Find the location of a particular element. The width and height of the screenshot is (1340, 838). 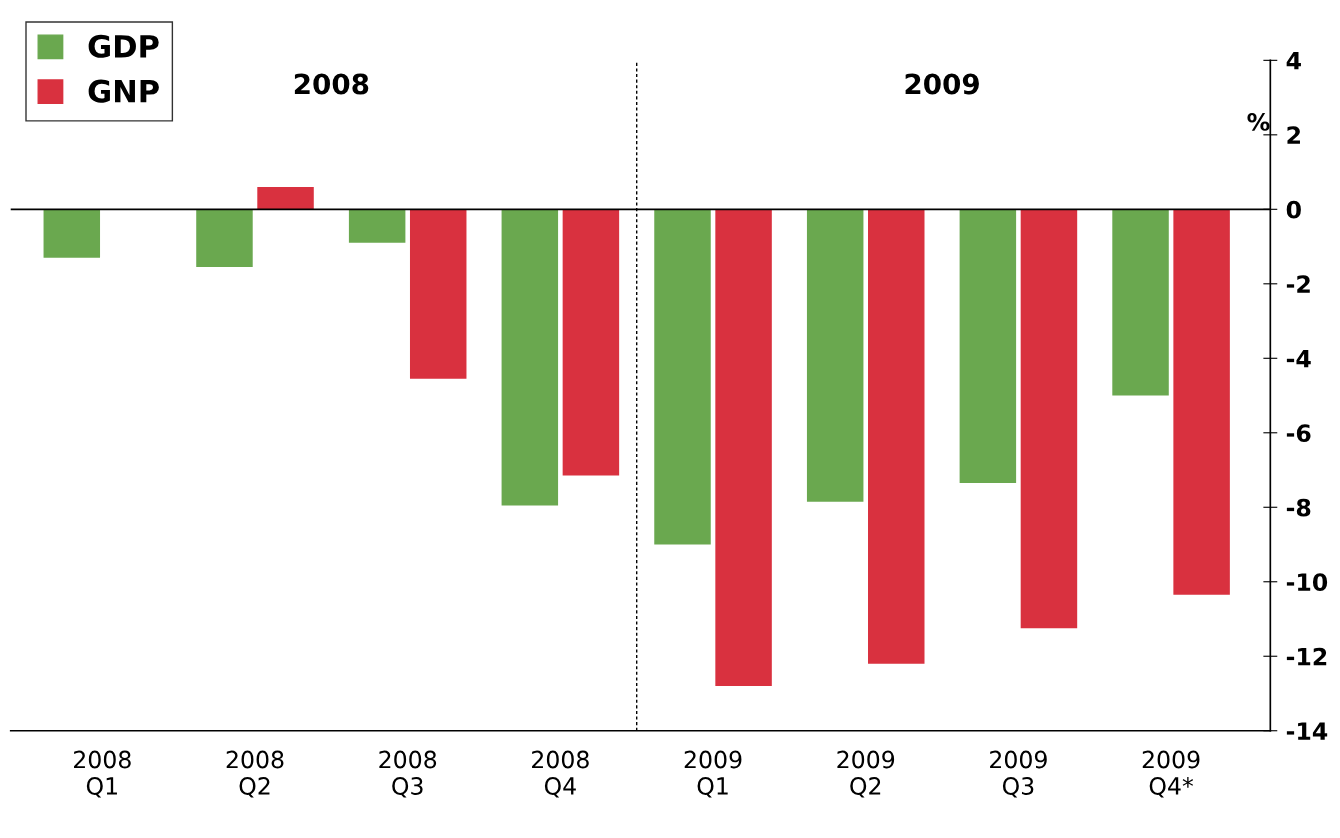

annotation: 2009 is located at coordinates (942, 84).